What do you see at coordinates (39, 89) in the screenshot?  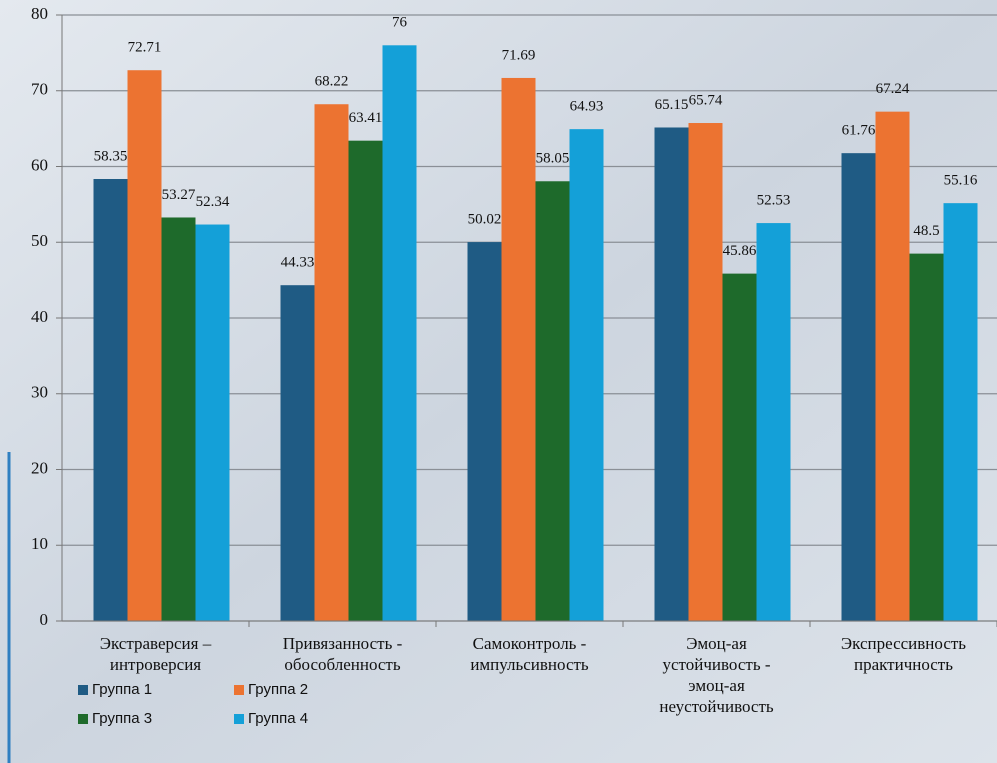 I see `y-tick-label: 70` at bounding box center [39, 89].